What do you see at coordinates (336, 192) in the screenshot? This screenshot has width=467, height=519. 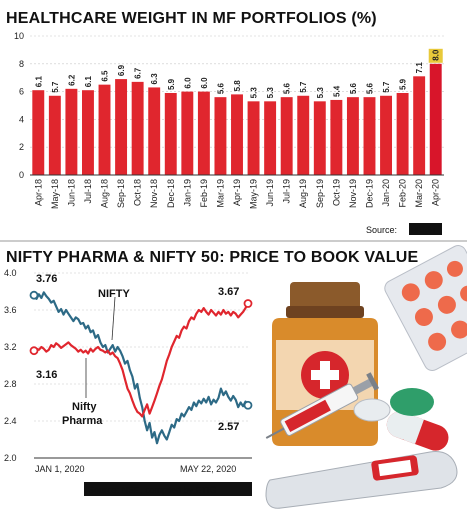 I see `bar-x-tick-oct-19: Oct-19` at bounding box center [336, 192].